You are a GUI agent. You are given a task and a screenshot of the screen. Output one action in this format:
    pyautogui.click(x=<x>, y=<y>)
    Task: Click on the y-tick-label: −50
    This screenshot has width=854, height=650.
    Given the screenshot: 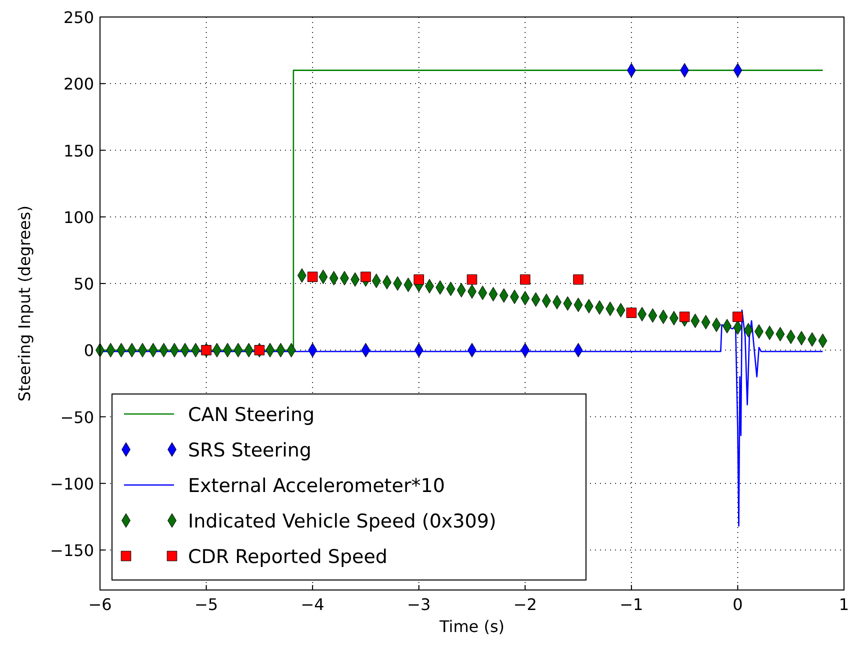 What is the action you would take?
    pyautogui.click(x=77, y=417)
    